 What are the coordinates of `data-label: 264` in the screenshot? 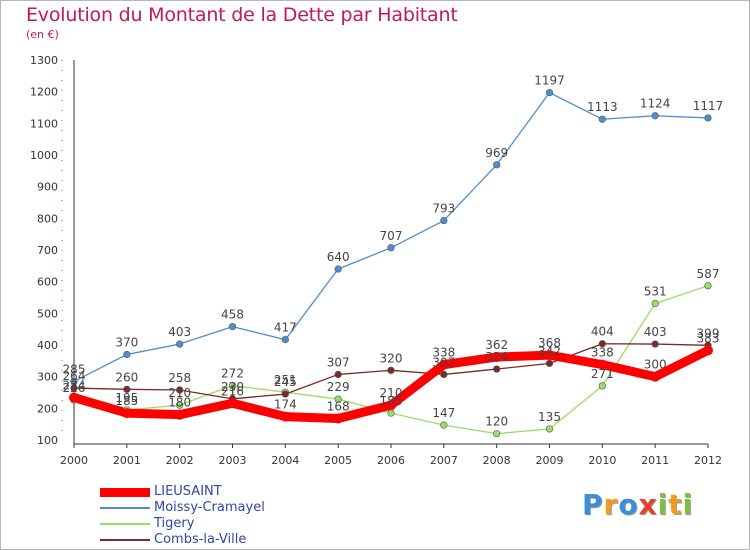 It's located at (74, 376).